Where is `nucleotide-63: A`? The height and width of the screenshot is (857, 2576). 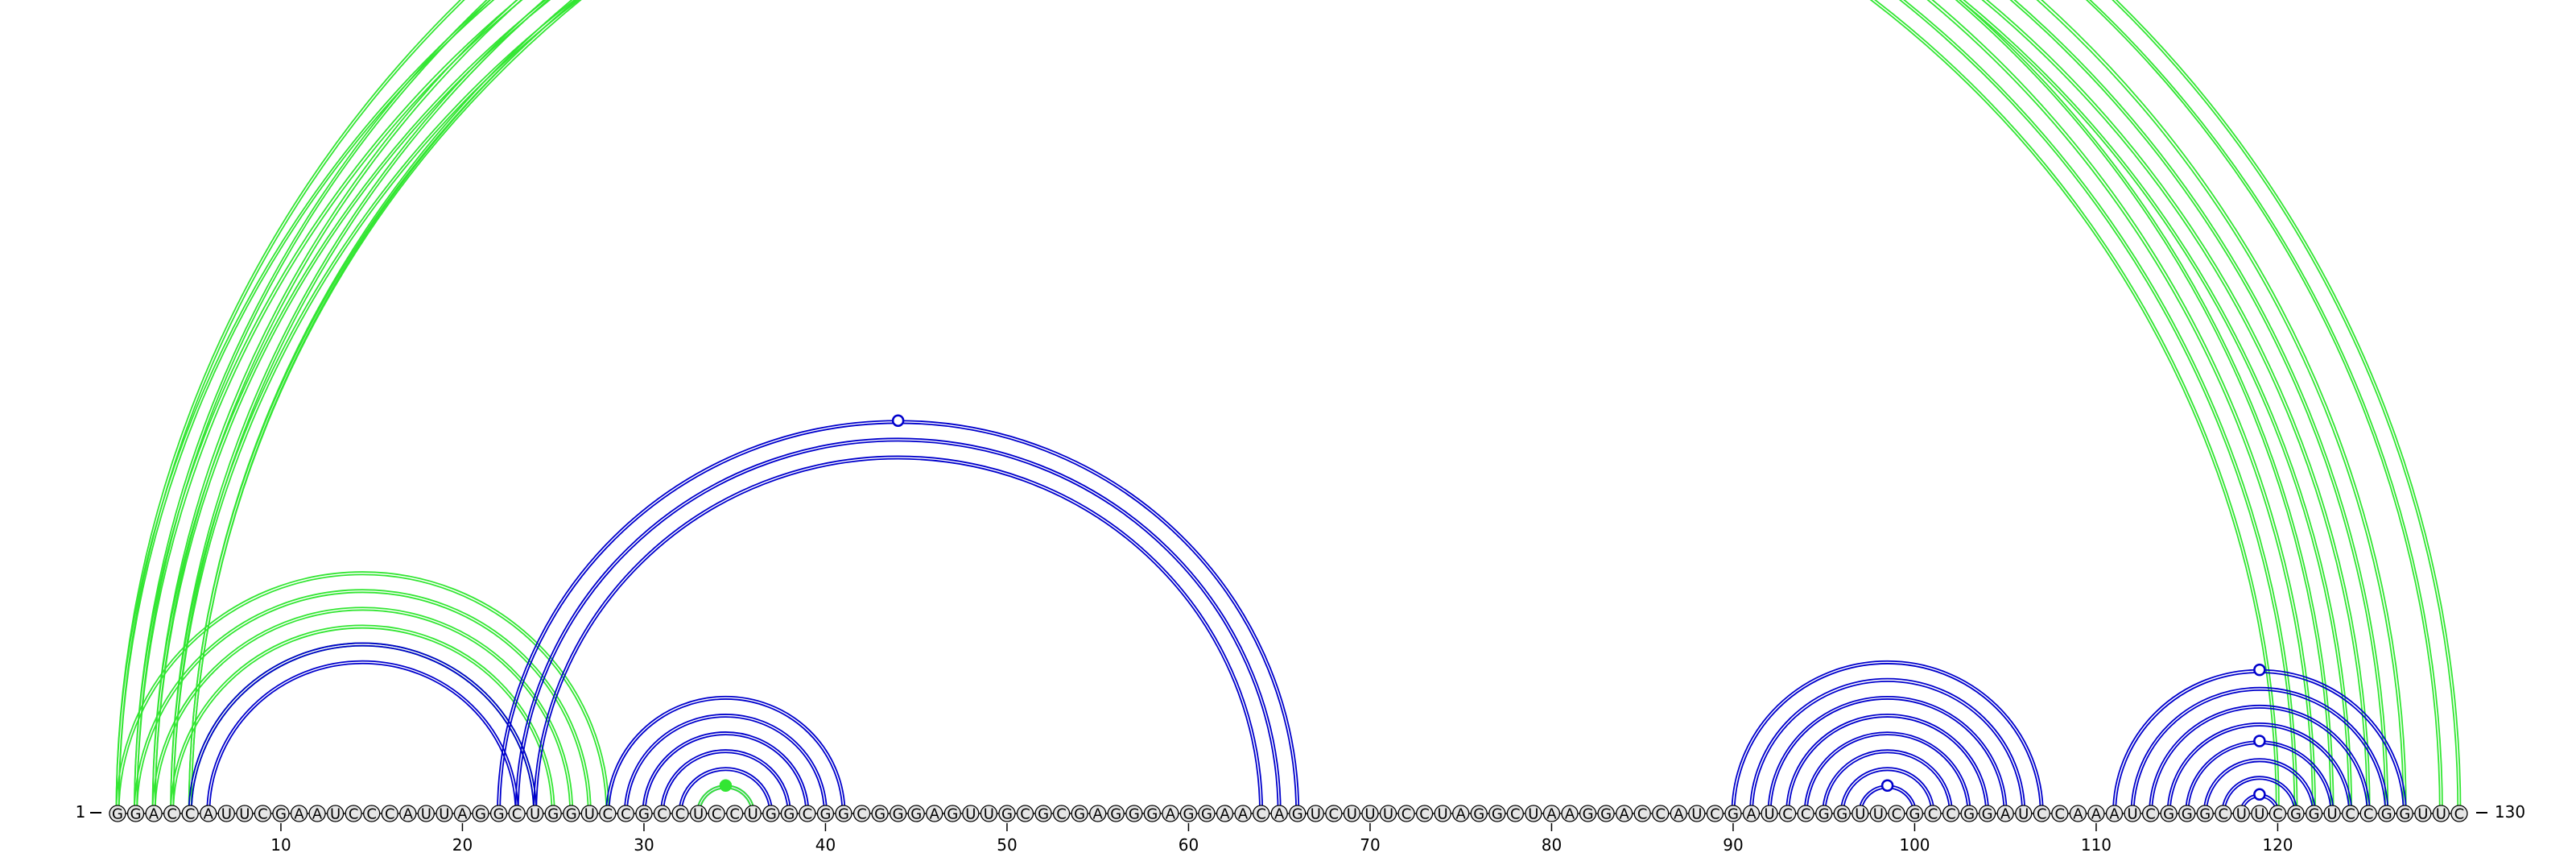
nucleotide-63: A is located at coordinates (1243, 814).